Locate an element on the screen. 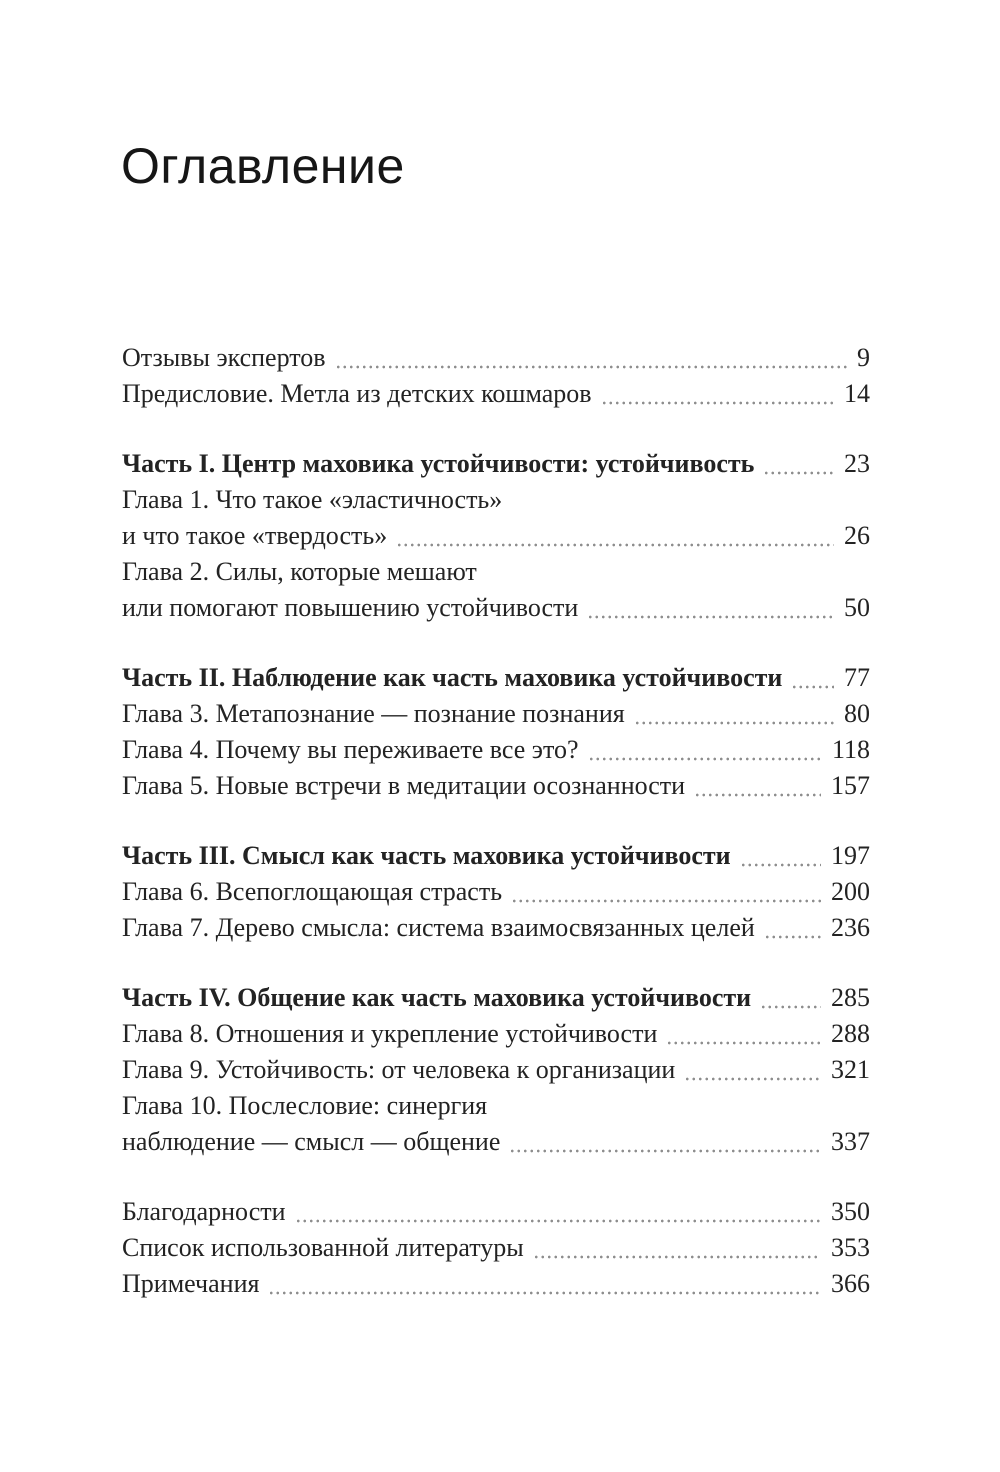 This screenshot has height=1472, width=1000. toc-page-number: 337 is located at coordinates (850, 1141).